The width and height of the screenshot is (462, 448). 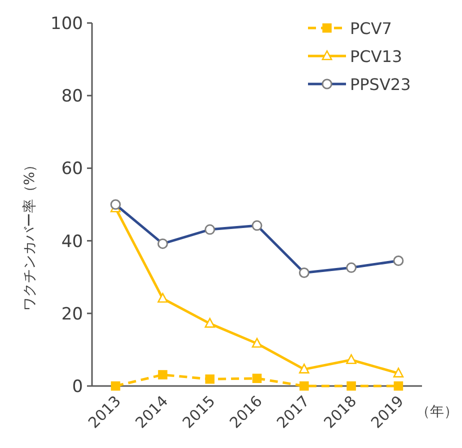 I want to click on y-tick-label: 0, so click(x=77, y=387).